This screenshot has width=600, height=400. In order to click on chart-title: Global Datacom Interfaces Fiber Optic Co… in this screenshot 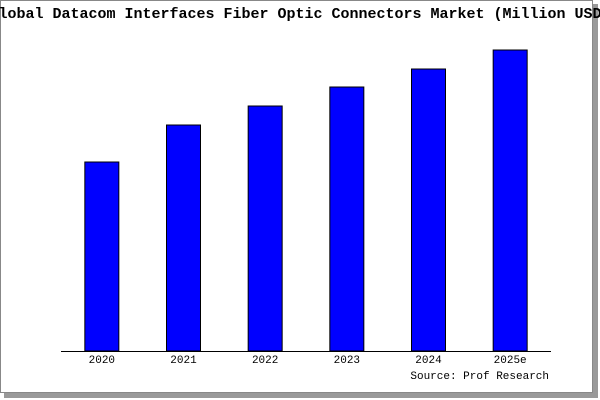, I will do `click(300, 14)`.